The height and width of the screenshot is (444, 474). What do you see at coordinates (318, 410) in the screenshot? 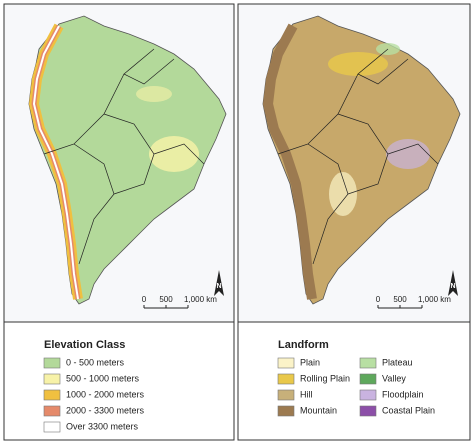
I see `legend-label: Mountain` at bounding box center [318, 410].